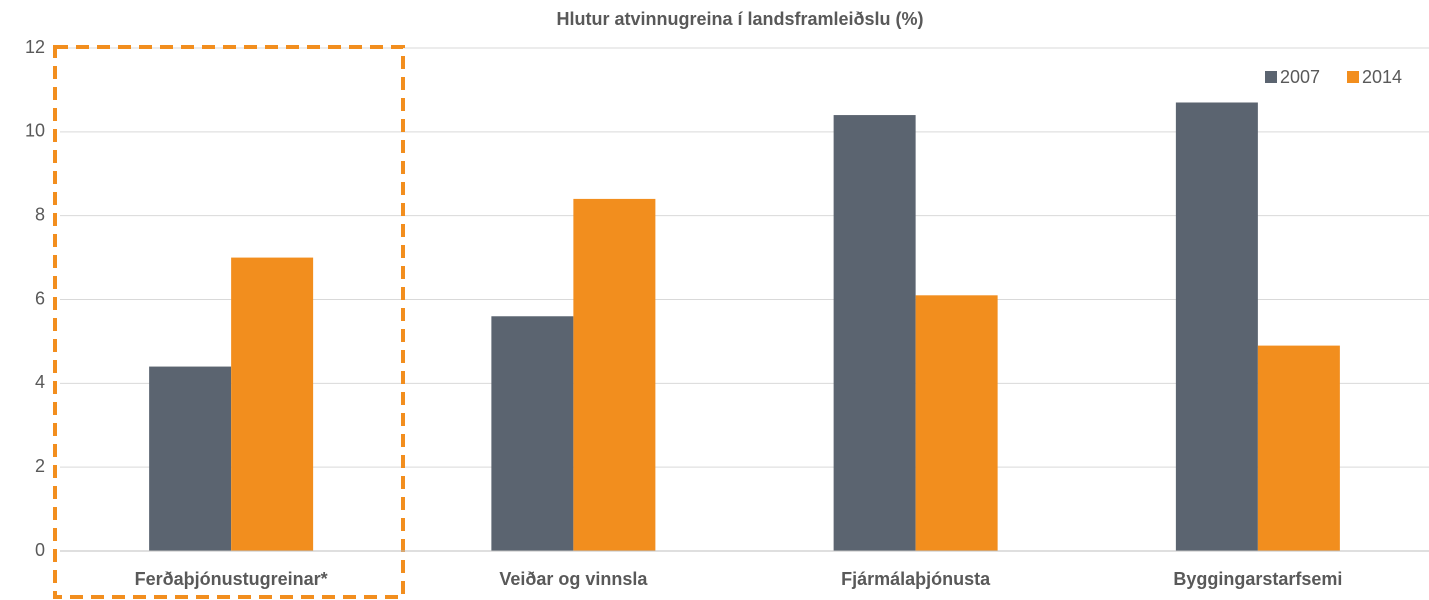 The width and height of the screenshot is (1429, 600). I want to click on y-tick-label: 4, so click(40, 382).